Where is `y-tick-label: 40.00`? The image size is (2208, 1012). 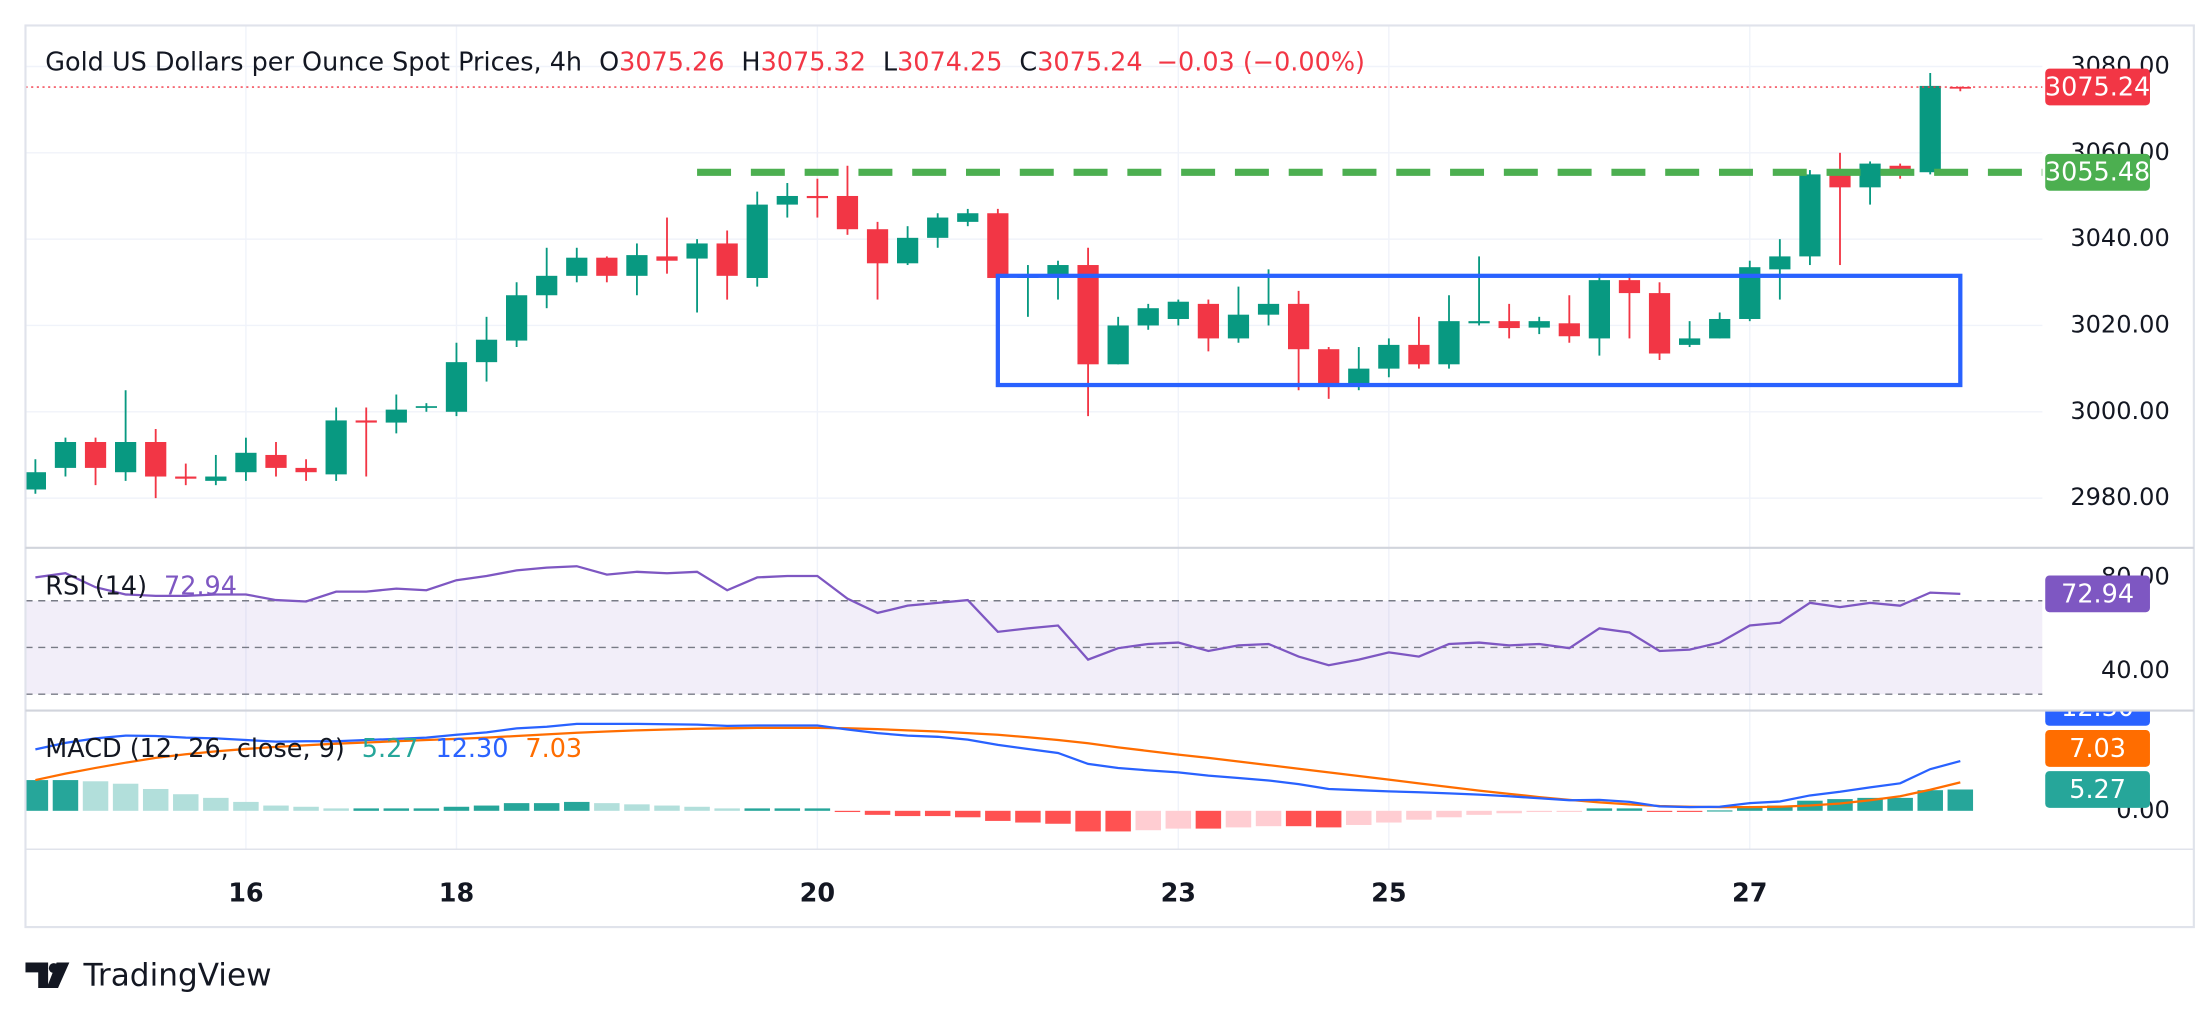 y-tick-label: 40.00 is located at coordinates (2135, 670).